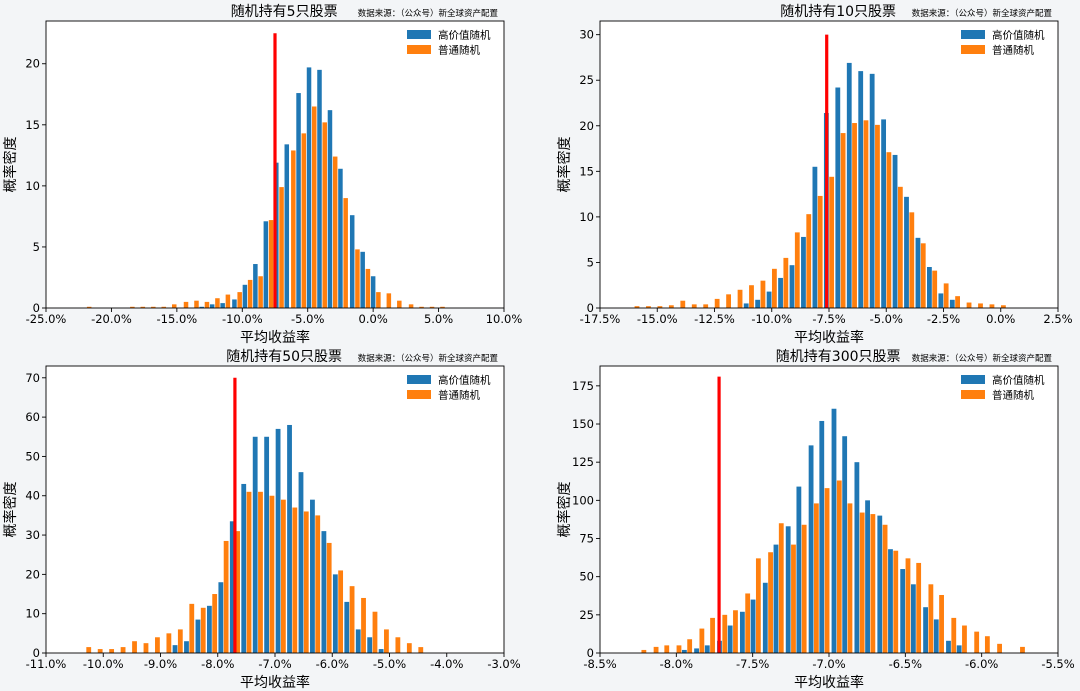 The height and width of the screenshot is (691, 1080). What do you see at coordinates (242, 319) in the screenshot?
I see `x-tick-label: -10.0%` at bounding box center [242, 319].